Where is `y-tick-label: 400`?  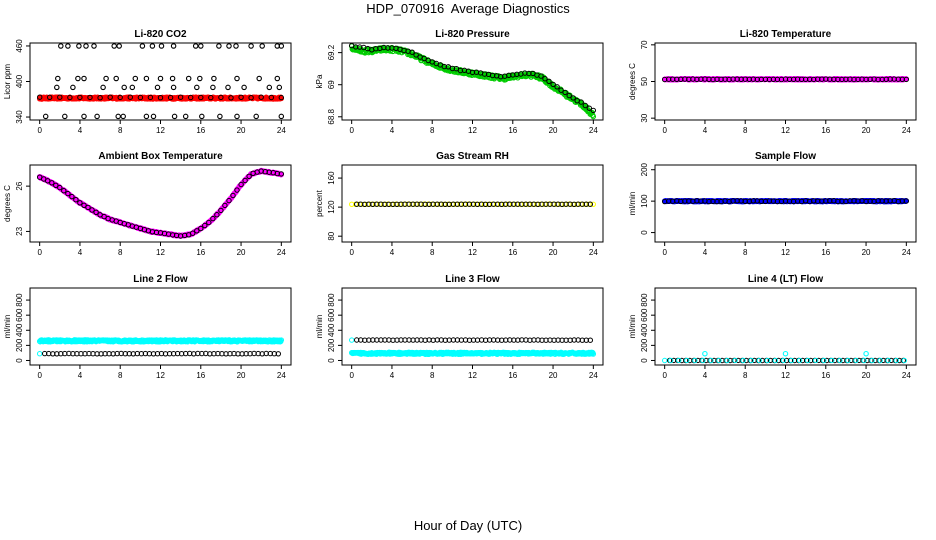 y-tick-label: 400 is located at coordinates (644, 330).